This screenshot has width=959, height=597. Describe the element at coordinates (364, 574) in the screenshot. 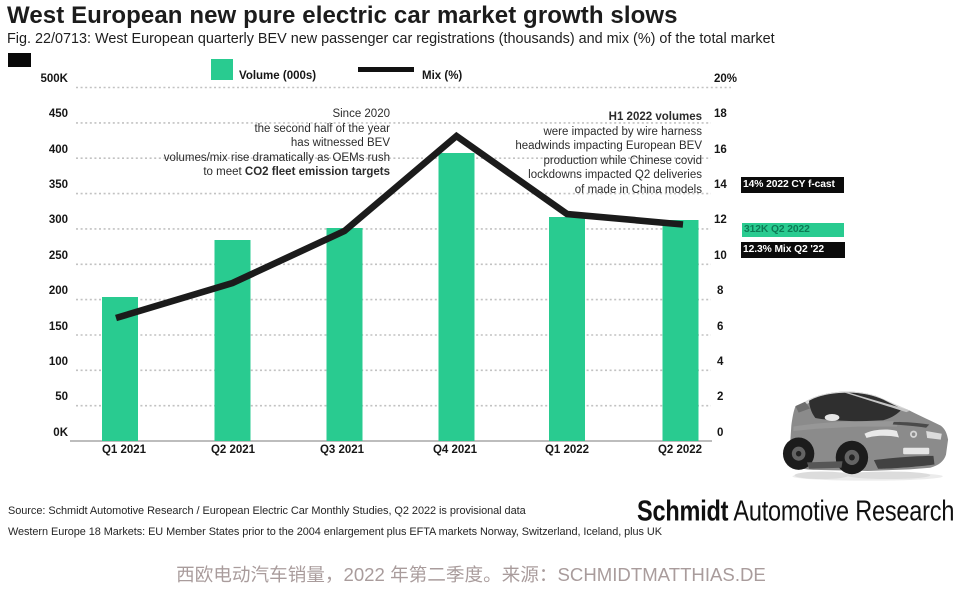

I see `svg-text: 2022` at that location.